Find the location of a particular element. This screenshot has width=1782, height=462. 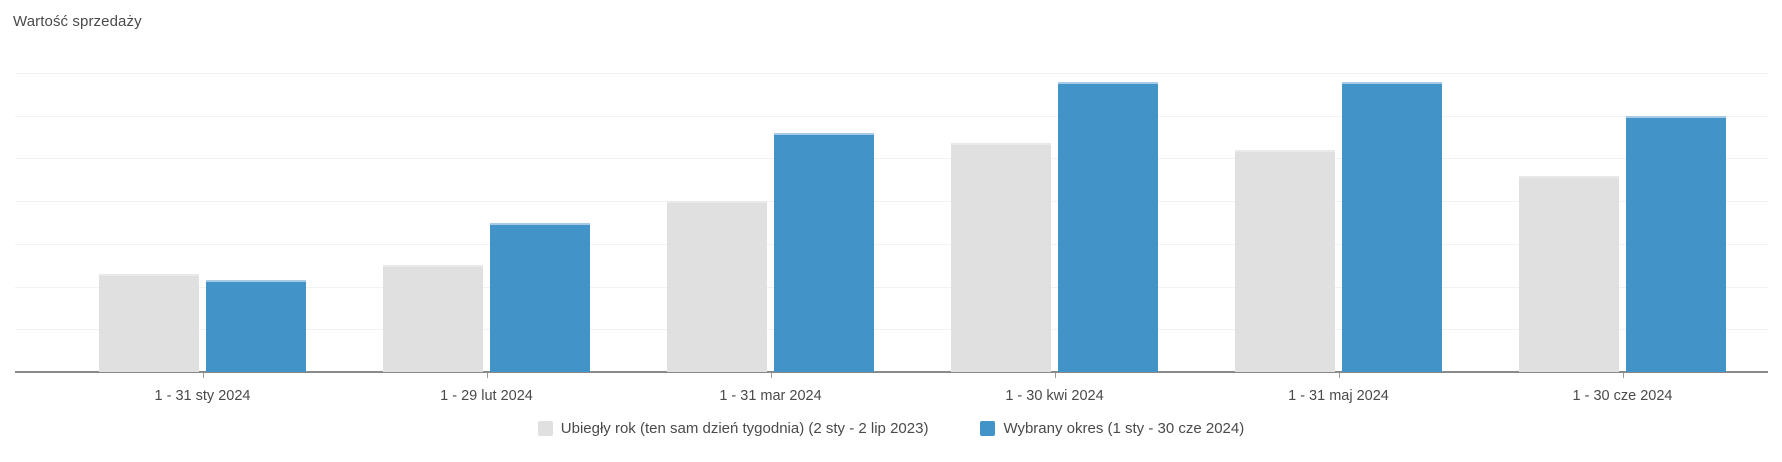

x-axis-label: 1 - 31 maj 2024 is located at coordinates (1338, 396).